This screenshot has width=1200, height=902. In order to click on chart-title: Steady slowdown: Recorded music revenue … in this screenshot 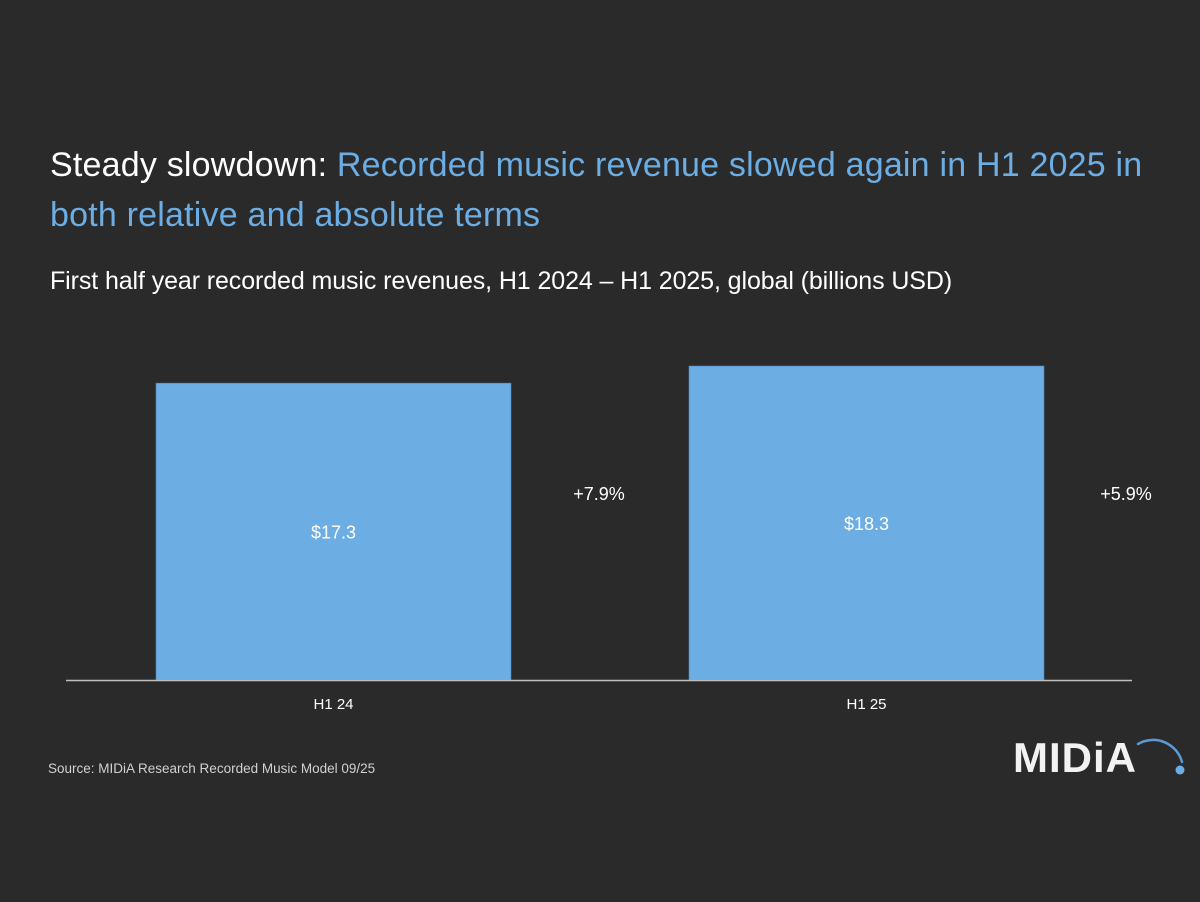, I will do `click(605, 190)`.